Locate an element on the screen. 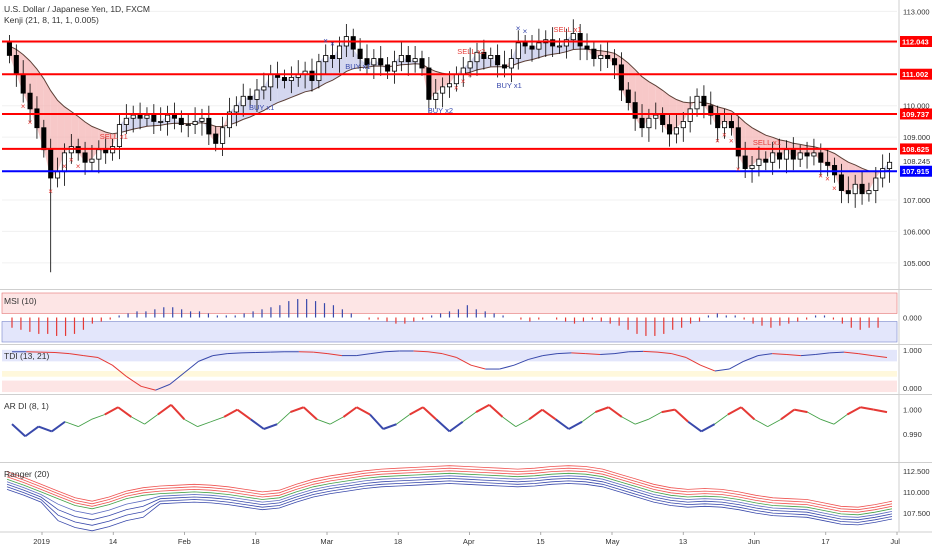 The height and width of the screenshot is (550, 932). x-tick-label: 2019 is located at coordinates (41, 541).